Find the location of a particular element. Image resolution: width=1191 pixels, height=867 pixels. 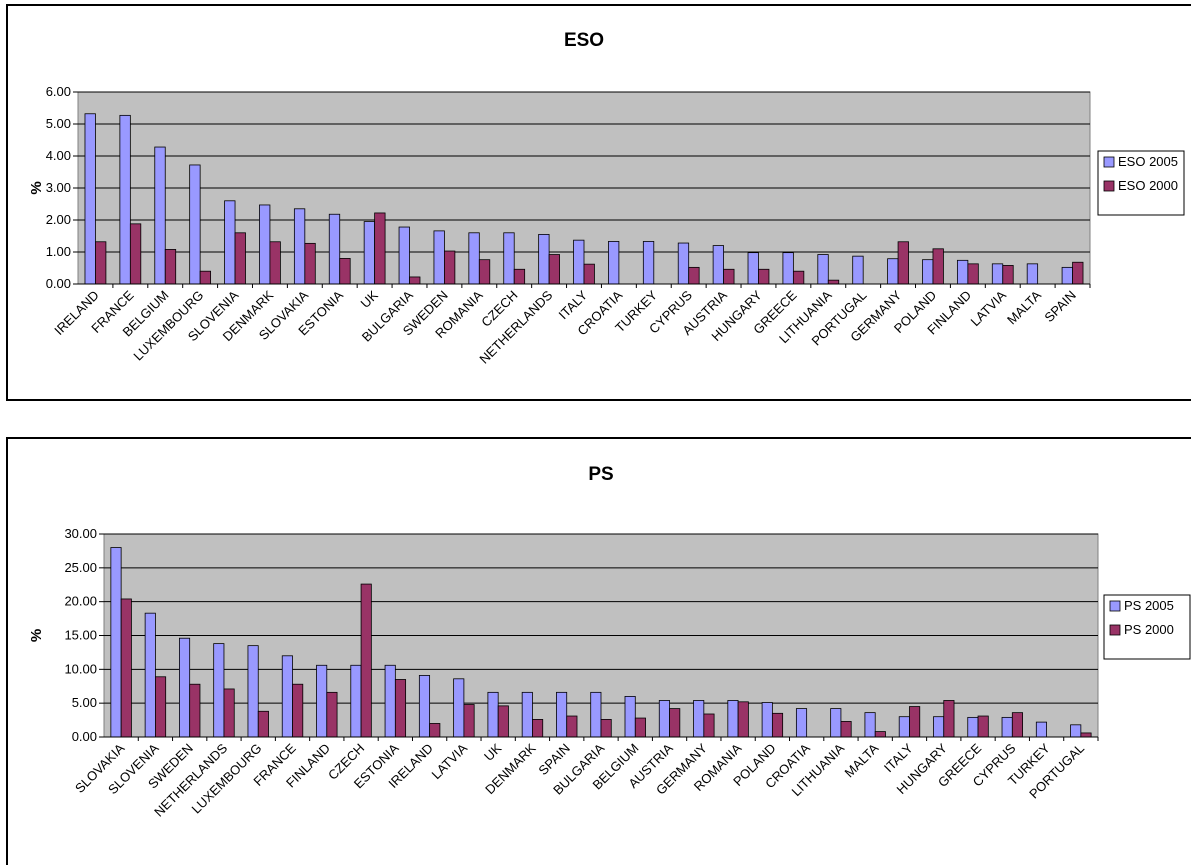

eso-y-tick-label: 2.00 is located at coordinates (58, 219).